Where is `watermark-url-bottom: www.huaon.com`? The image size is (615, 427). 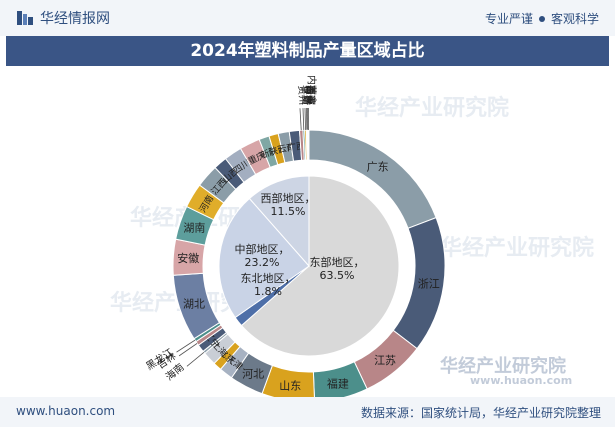 watermark-url-bottom: www.huaon.com is located at coordinates (521, 380).